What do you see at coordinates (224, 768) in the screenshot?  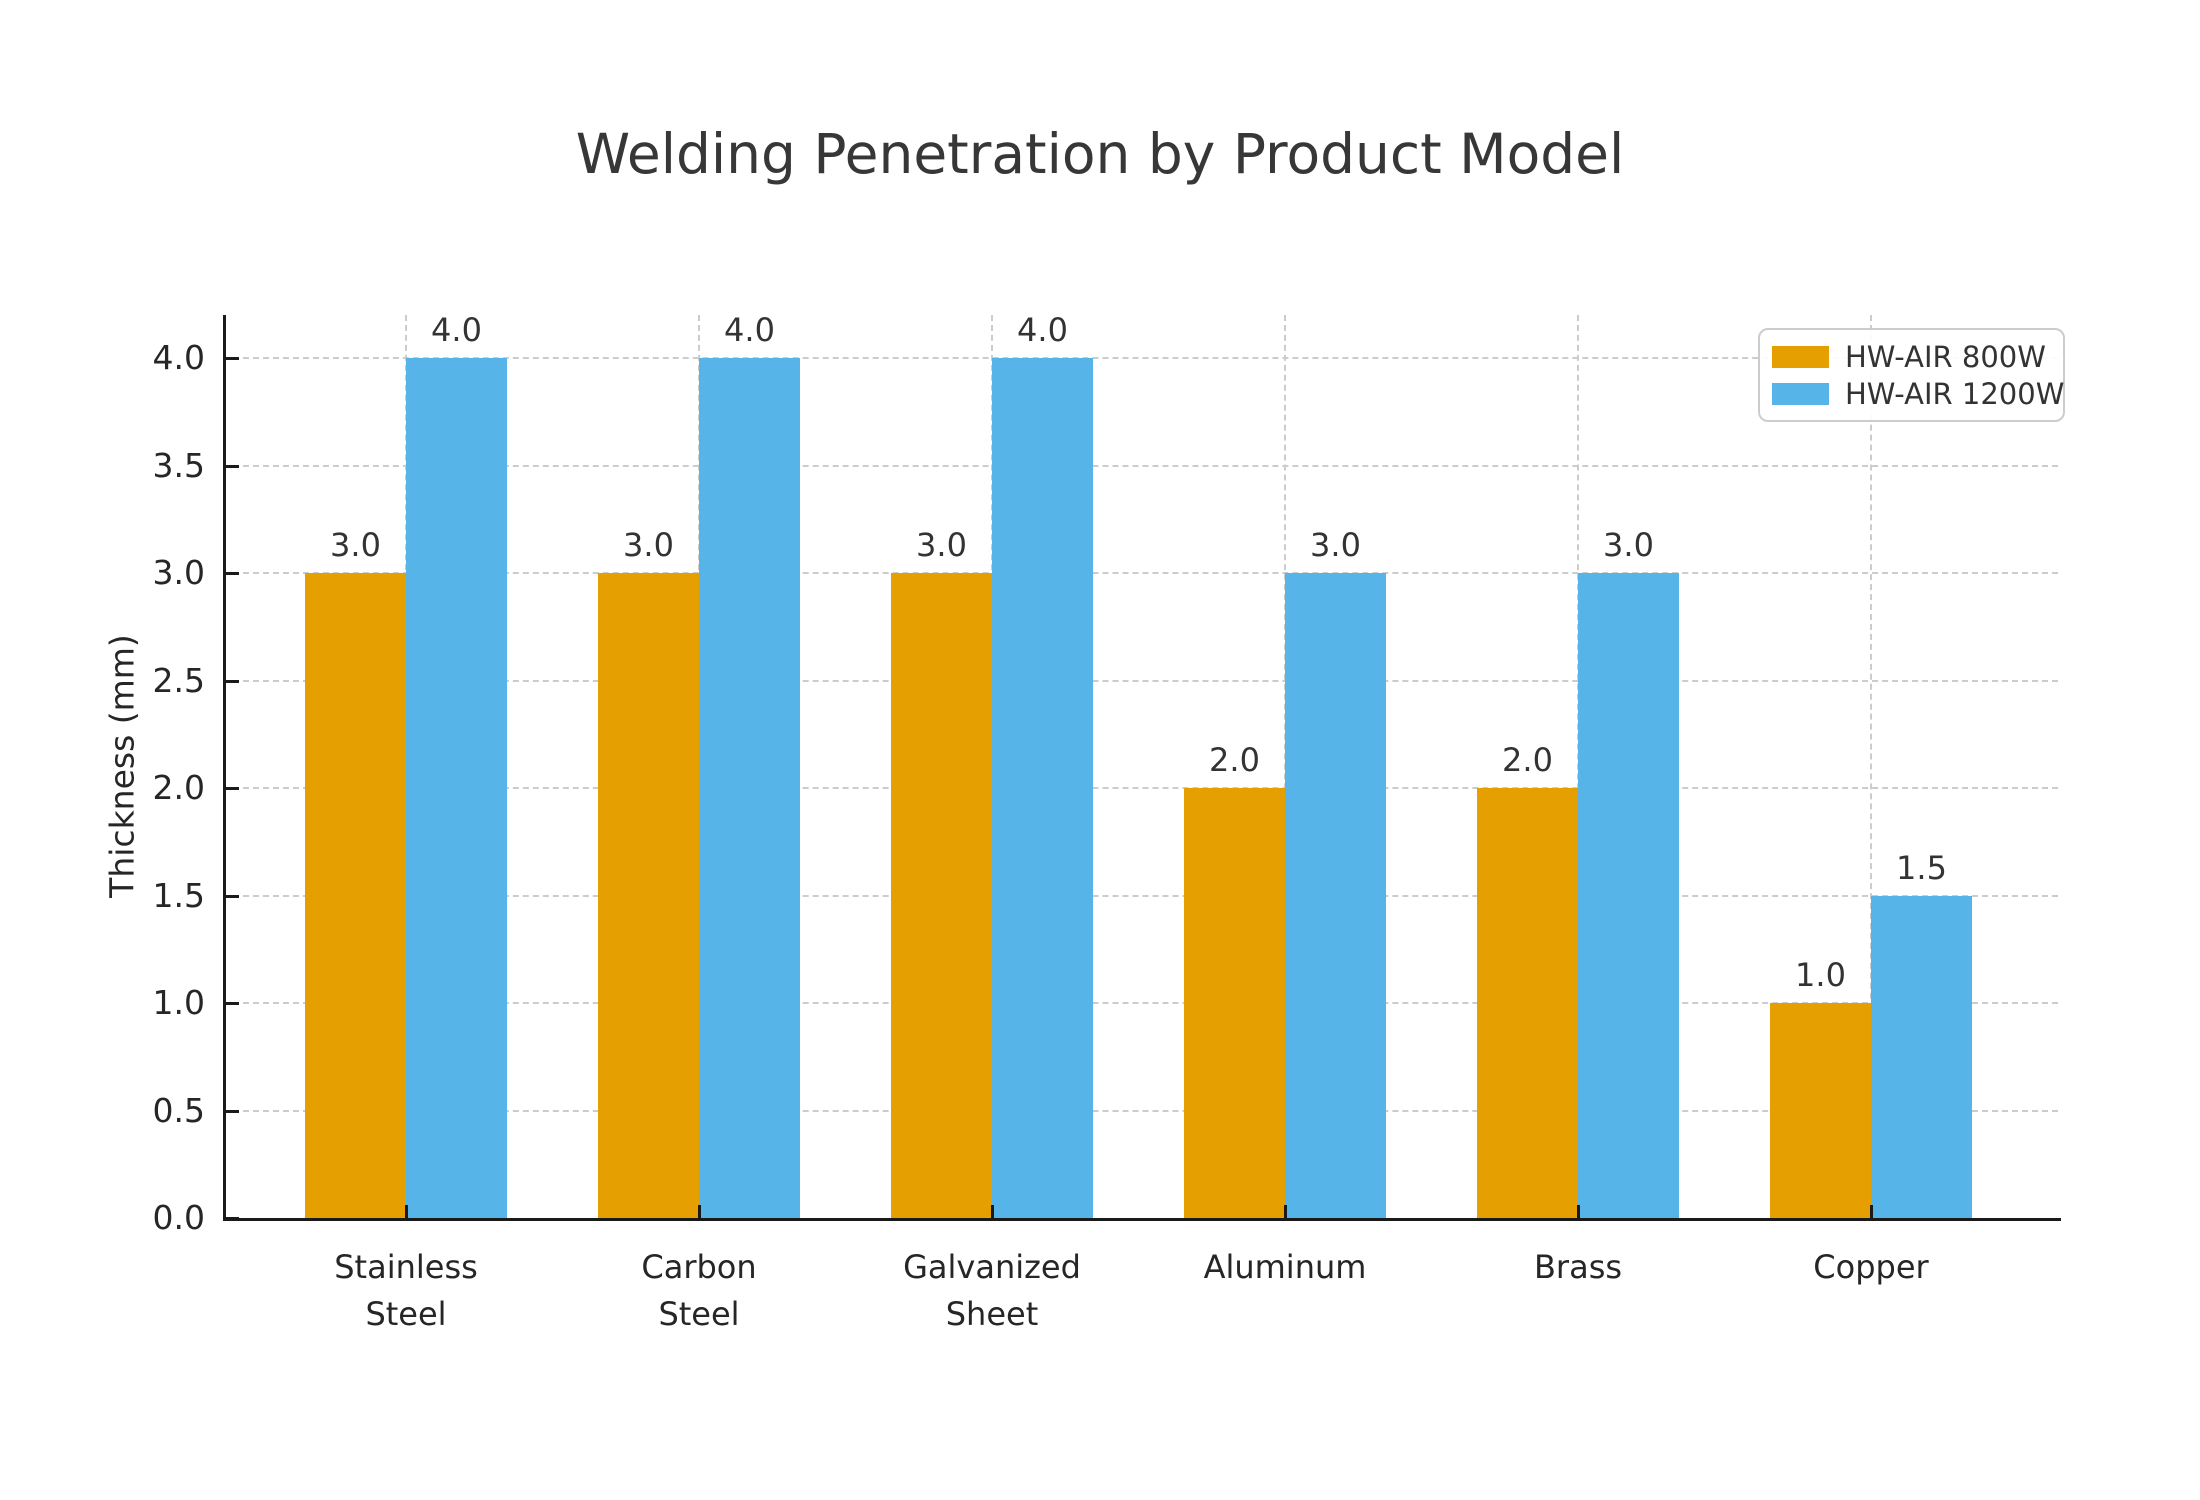 I see `y-axis-spine` at bounding box center [224, 768].